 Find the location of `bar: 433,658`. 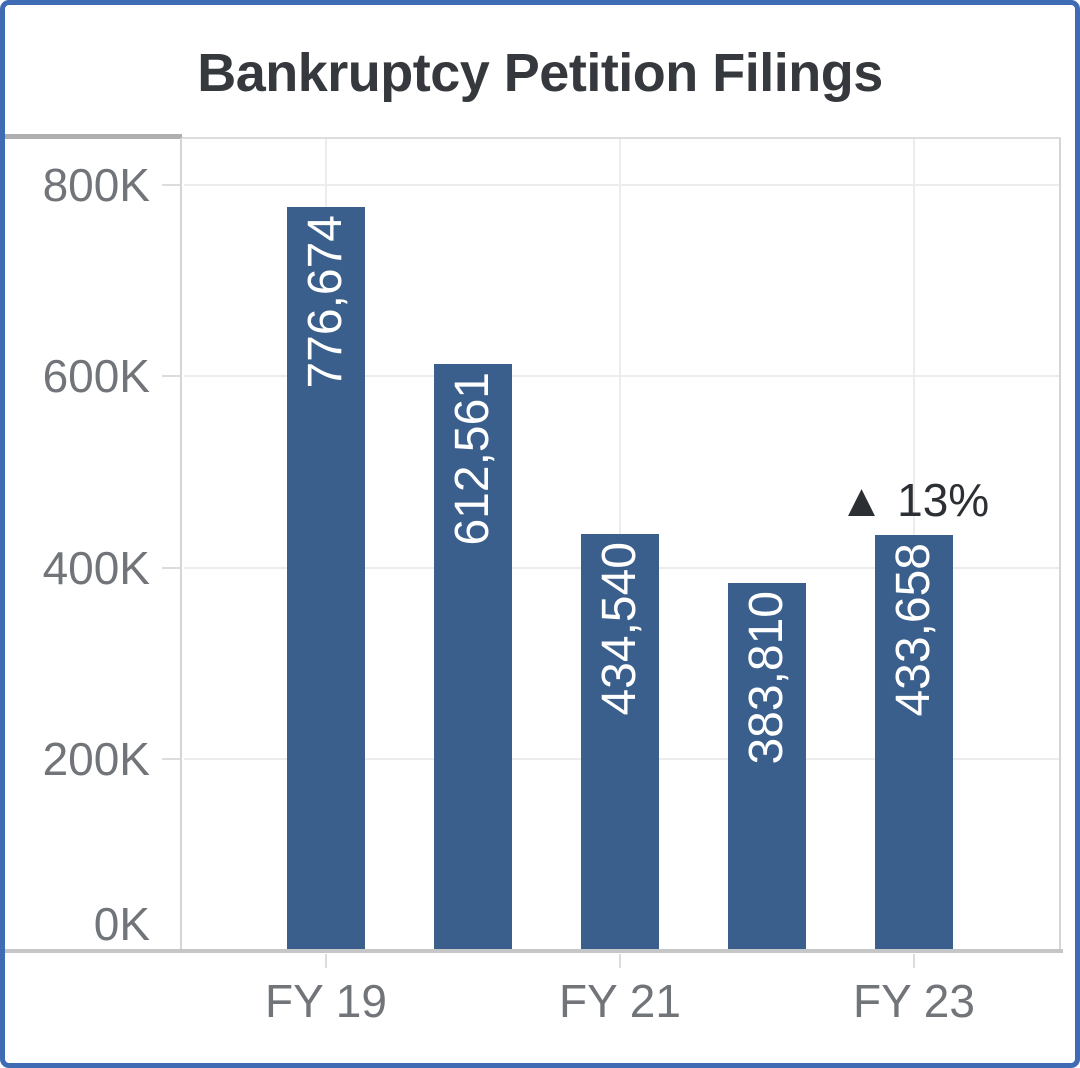

bar: 433,658 is located at coordinates (914, 742).